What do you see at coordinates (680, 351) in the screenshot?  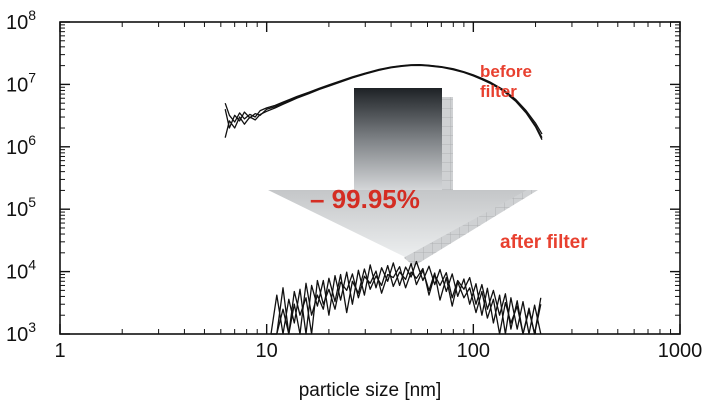 I see `x-tick-label: 1000` at bounding box center [680, 351].